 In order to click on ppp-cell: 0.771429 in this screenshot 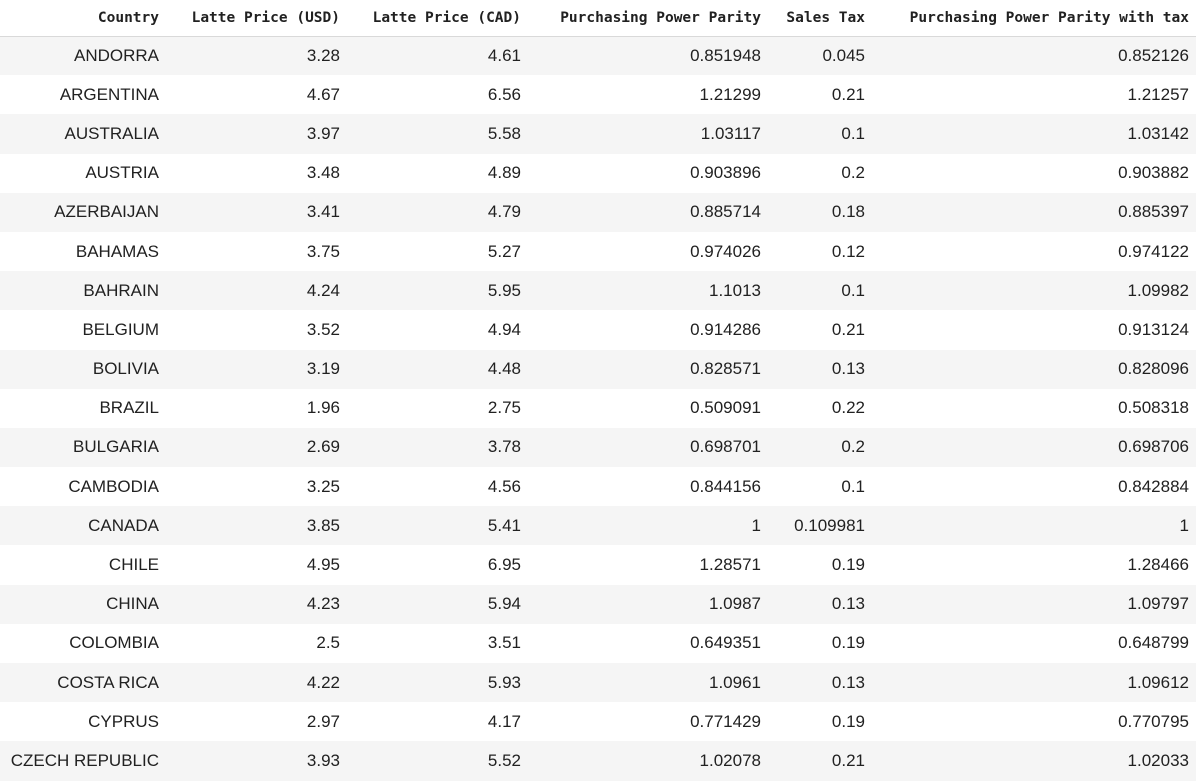, I will do `click(648, 722)`.